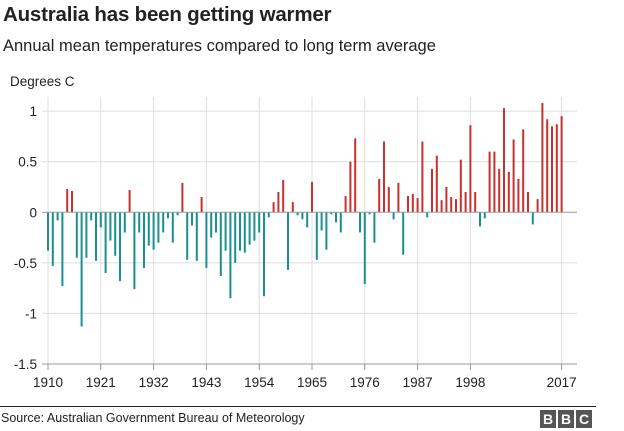  What do you see at coordinates (216, 222) in the screenshot?
I see `bar-1945` at bounding box center [216, 222].